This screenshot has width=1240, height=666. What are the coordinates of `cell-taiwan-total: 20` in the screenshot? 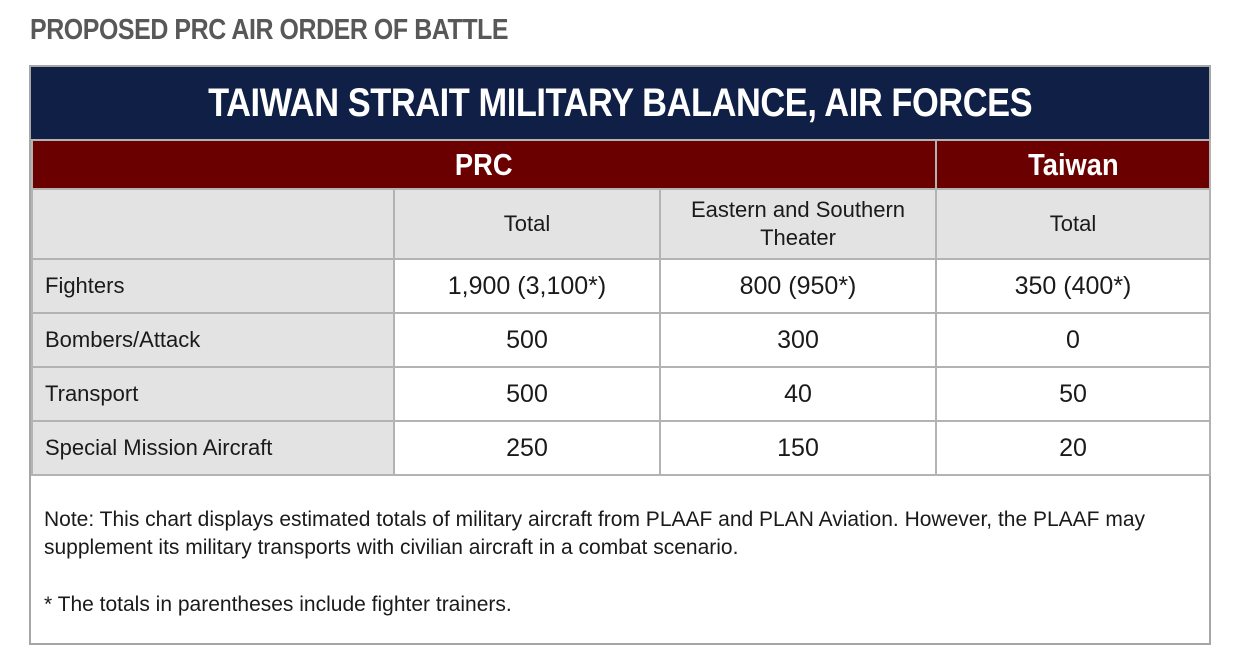 It's located at (1073, 448).